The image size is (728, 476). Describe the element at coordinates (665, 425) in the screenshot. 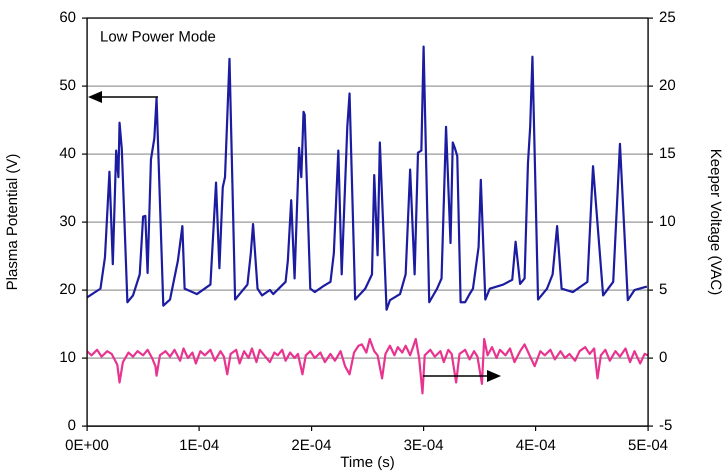

I see `y2-tick-label: -5` at that location.